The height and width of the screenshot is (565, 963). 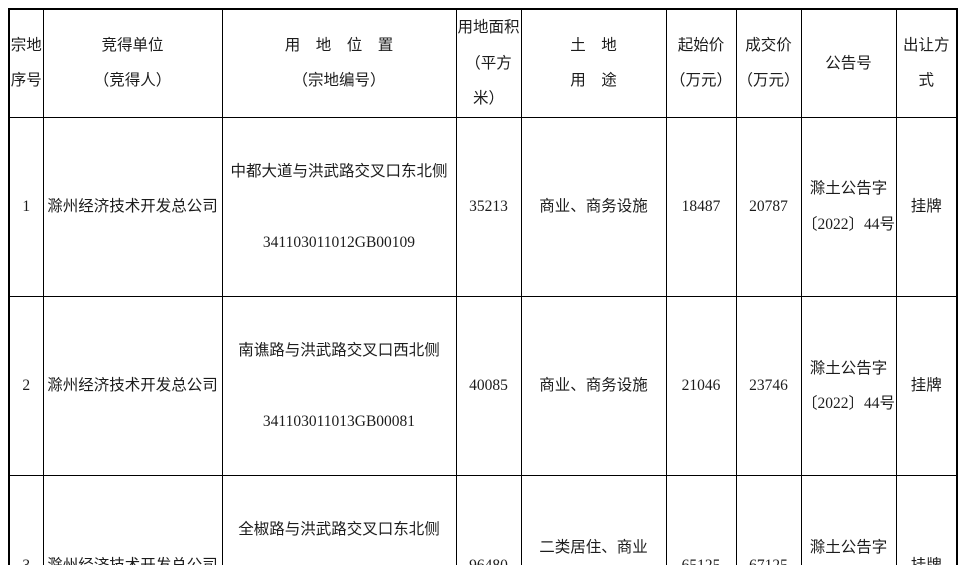 I want to click on land-use-value: 二类居住、商业 （商业≤10%）, so click(x=593, y=520).